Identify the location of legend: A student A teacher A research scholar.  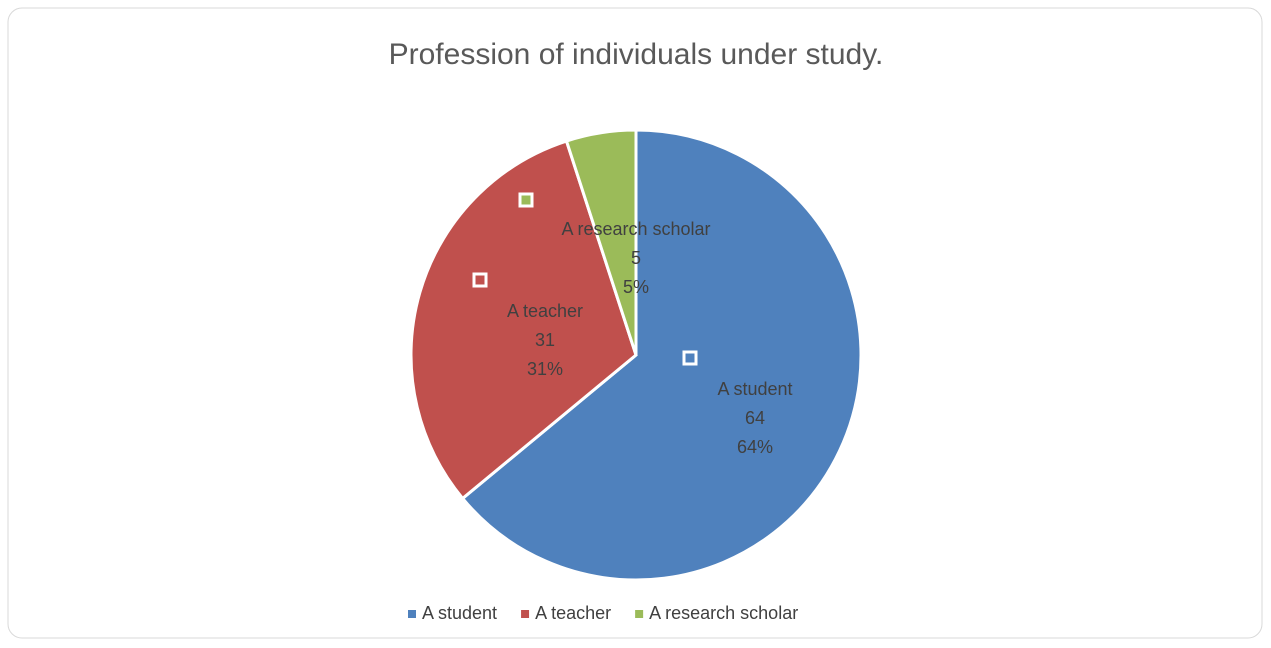
(603, 613).